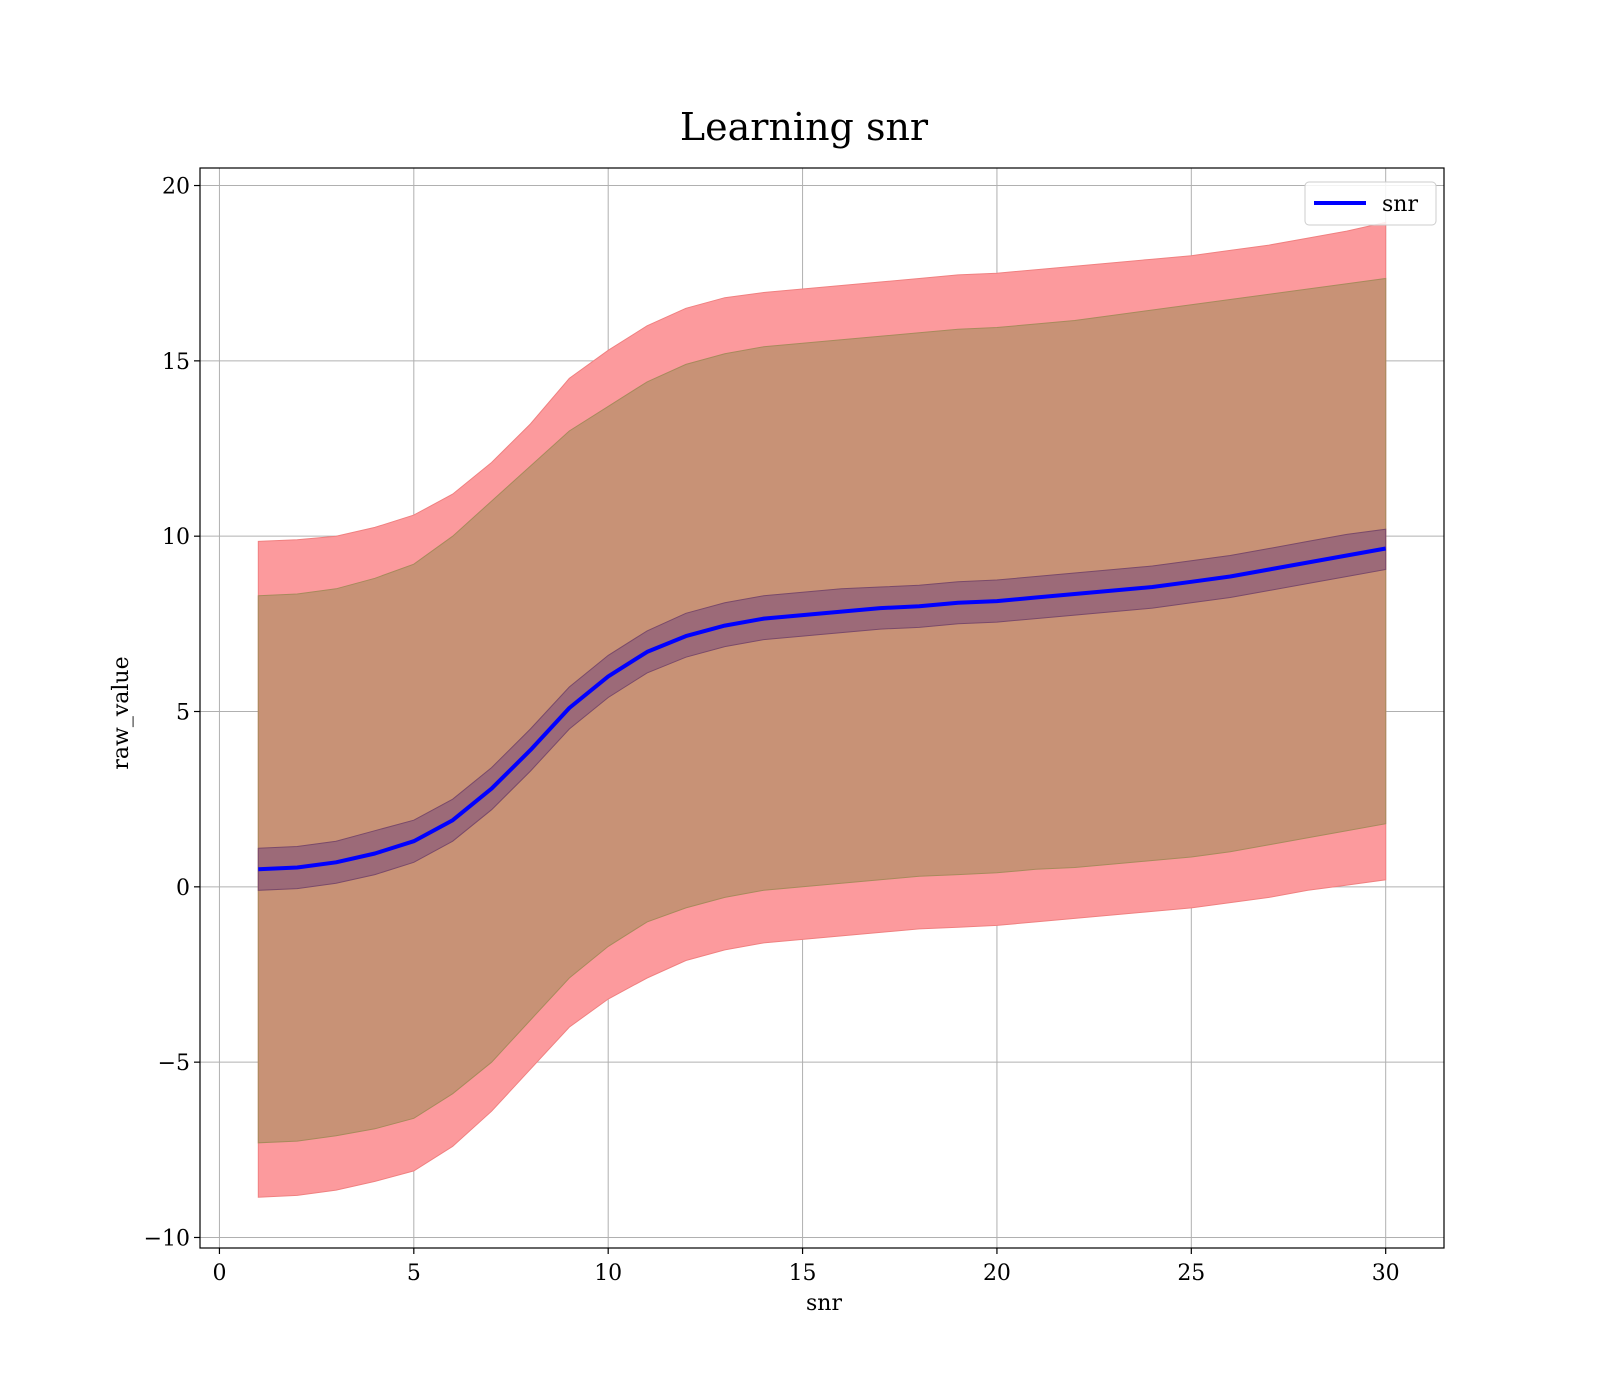 This screenshot has height=1400, width=1600. Describe the element at coordinates (219, 1273) in the screenshot. I see `x-tick-label-0: 0` at that location.